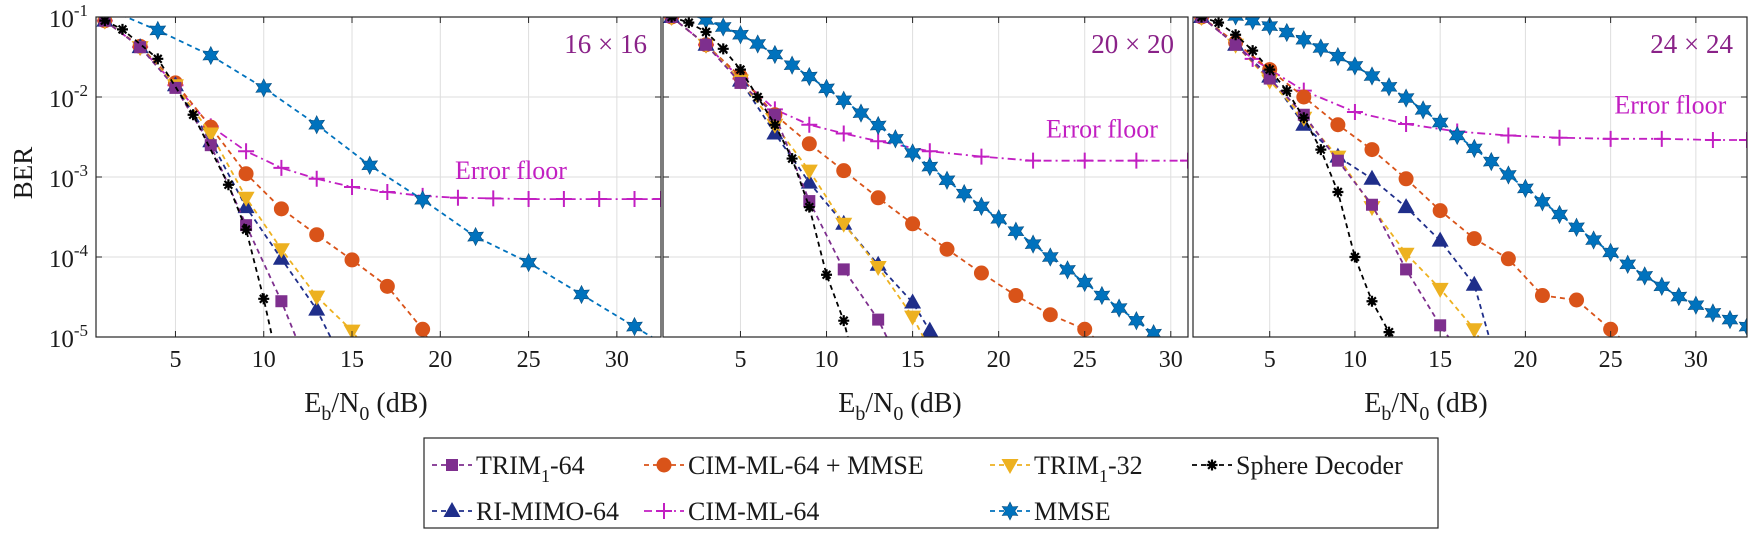 The width and height of the screenshot is (1754, 534). Describe the element at coordinates (1525, 360) in the screenshot. I see `x-tick-label: 20` at that location.